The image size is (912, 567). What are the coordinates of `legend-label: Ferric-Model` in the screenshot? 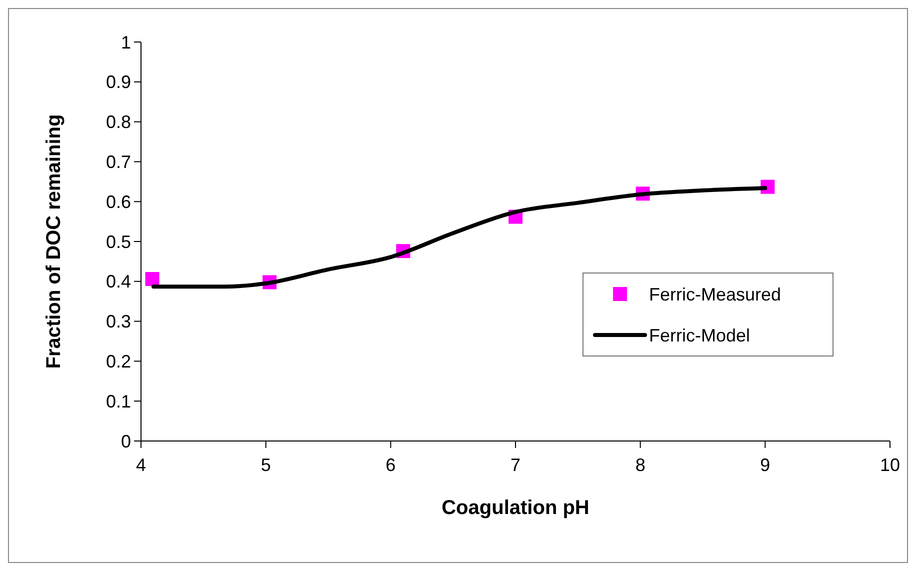 It's located at (699, 335).